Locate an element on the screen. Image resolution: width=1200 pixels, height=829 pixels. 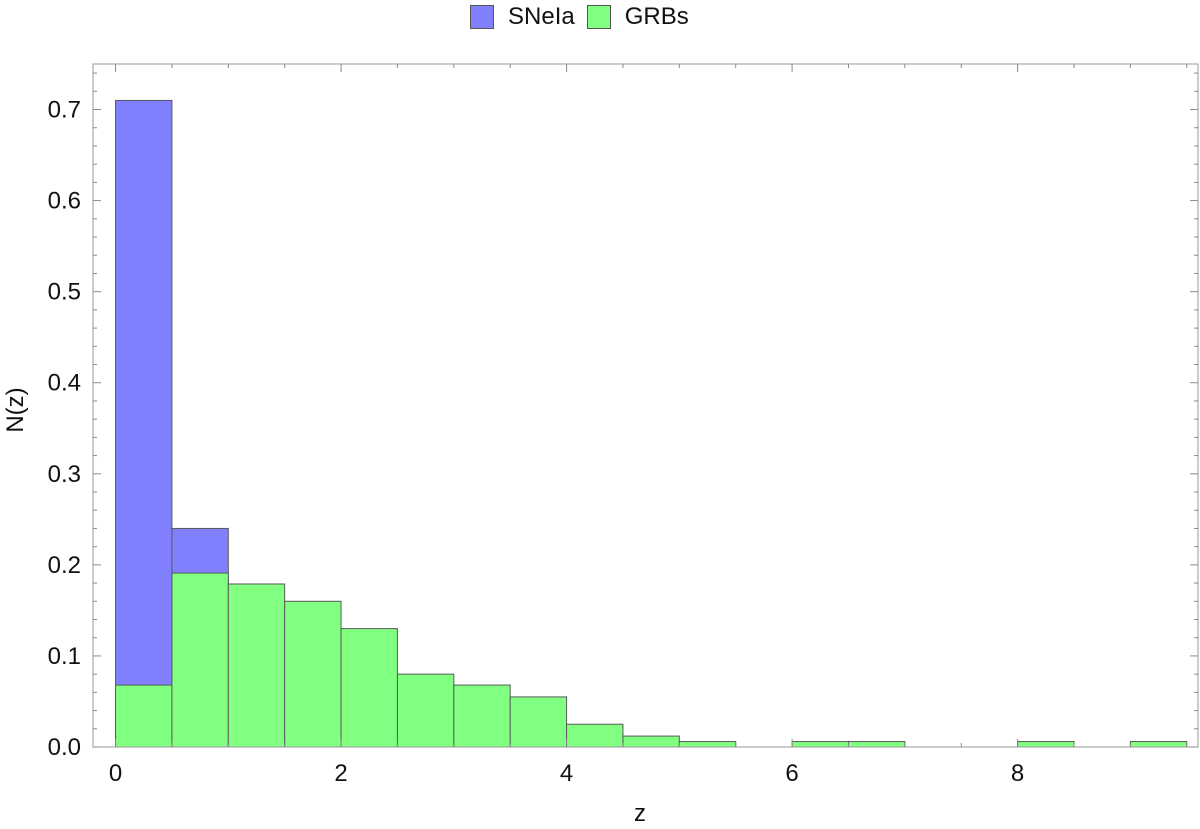
y-tick-label-6: 0.6 is located at coordinates (64, 201).